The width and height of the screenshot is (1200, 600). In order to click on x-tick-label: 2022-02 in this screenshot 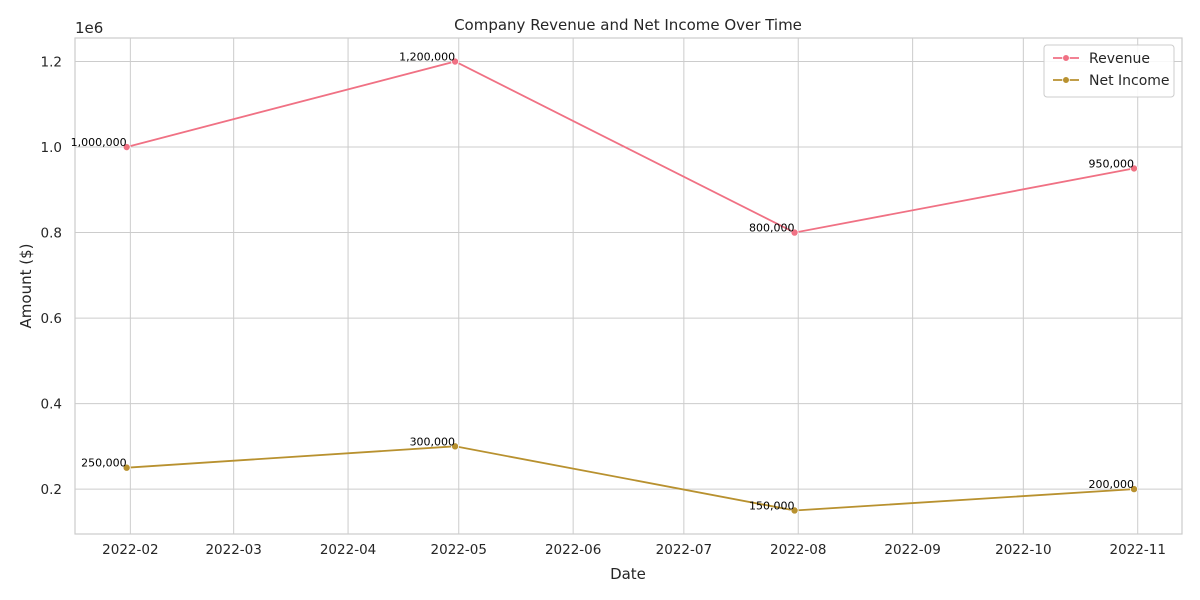, I will do `click(130, 550)`.